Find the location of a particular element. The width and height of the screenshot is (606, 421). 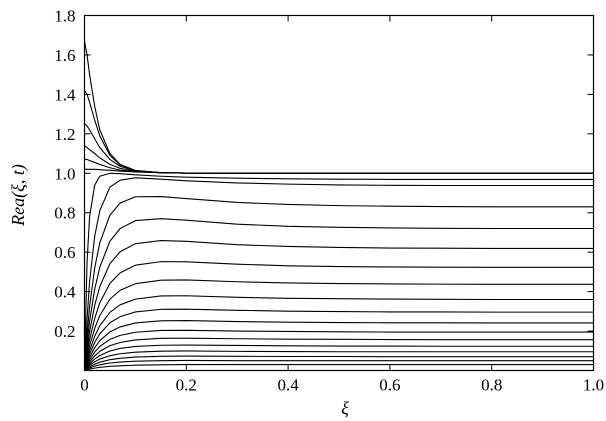

y-tick-label-3: 0.8 is located at coordinates (64, 213).